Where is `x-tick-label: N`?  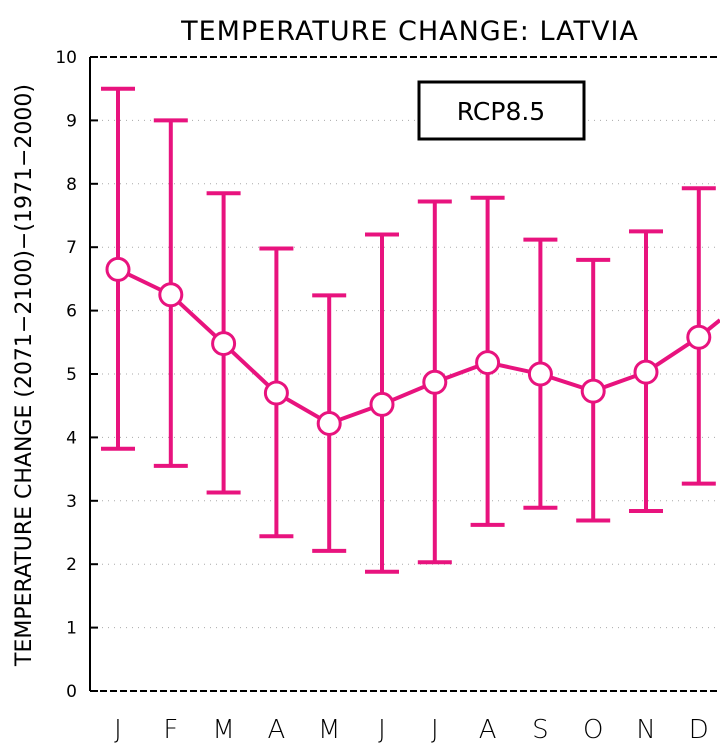
x-tick-label: N is located at coordinates (645, 730).